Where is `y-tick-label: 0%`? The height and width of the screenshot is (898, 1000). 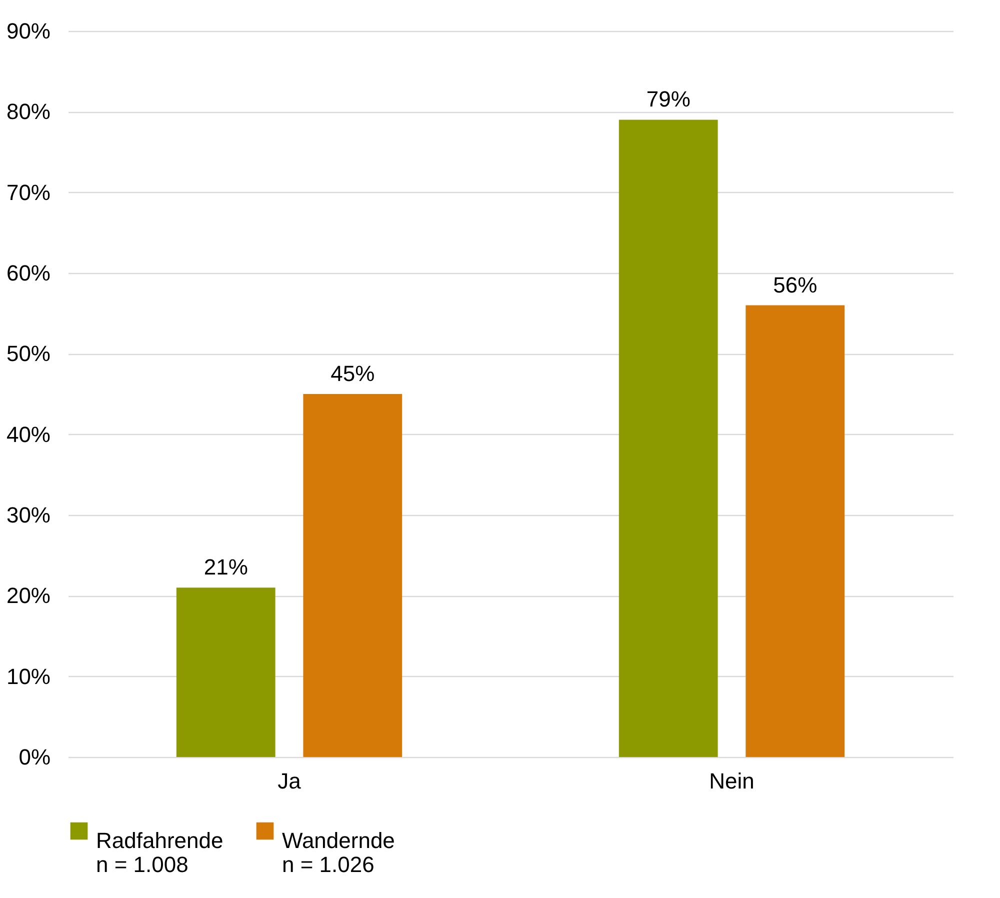 y-tick-label: 0% is located at coordinates (34, 757).